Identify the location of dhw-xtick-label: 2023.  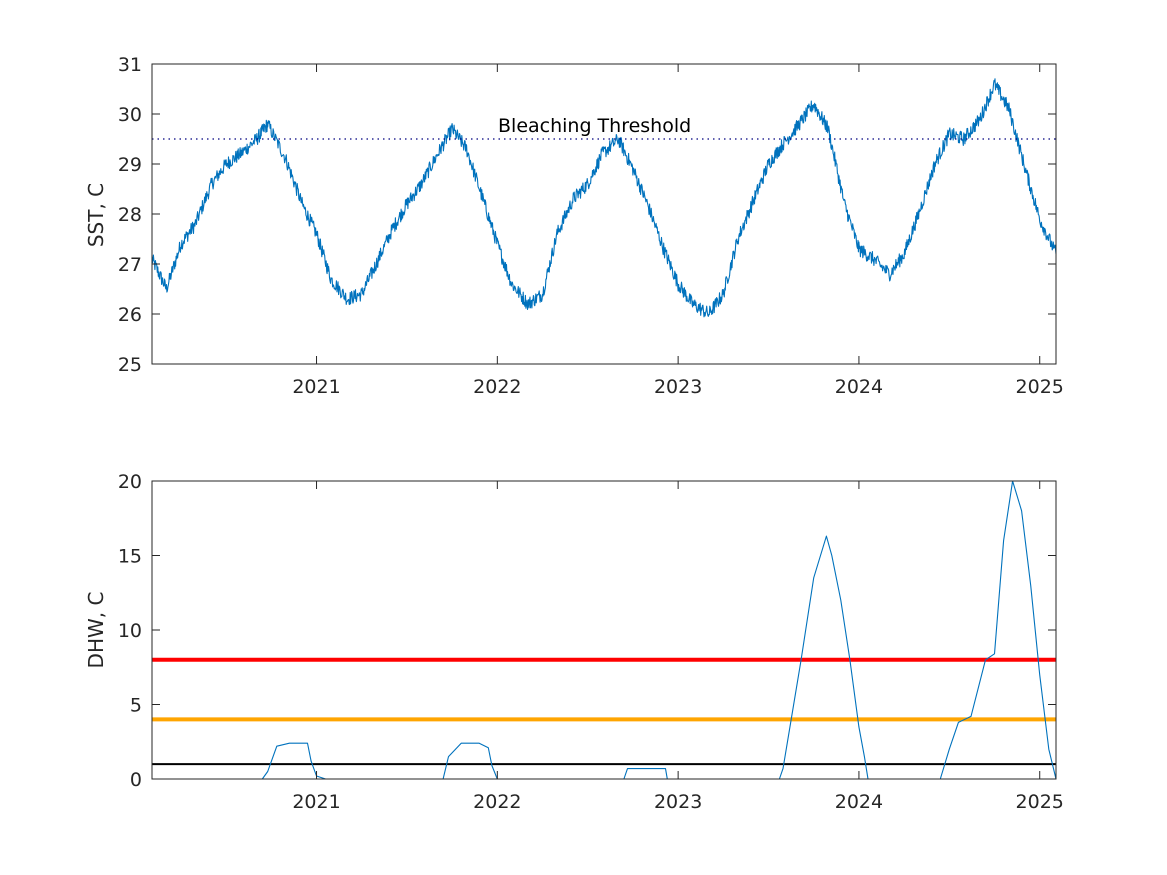
(678, 802).